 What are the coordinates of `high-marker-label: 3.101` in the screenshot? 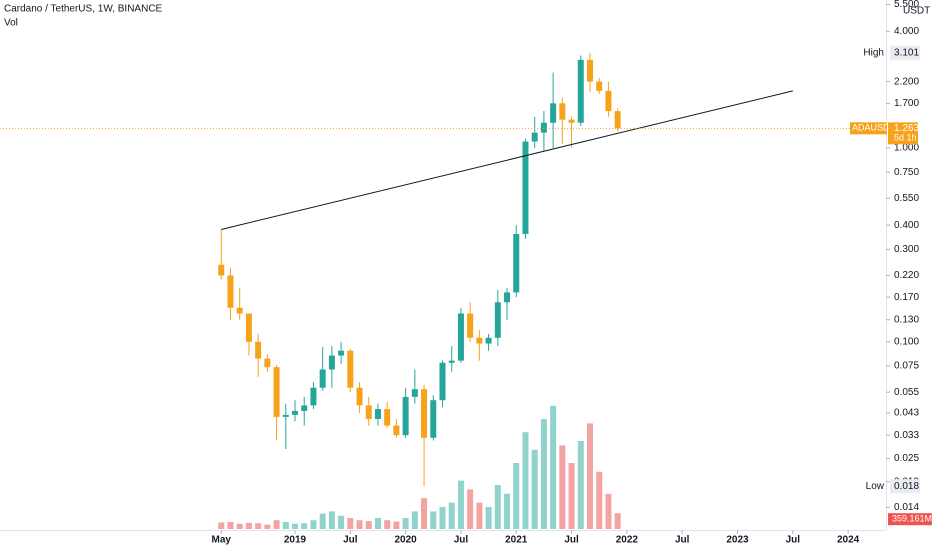 It's located at (906, 52).